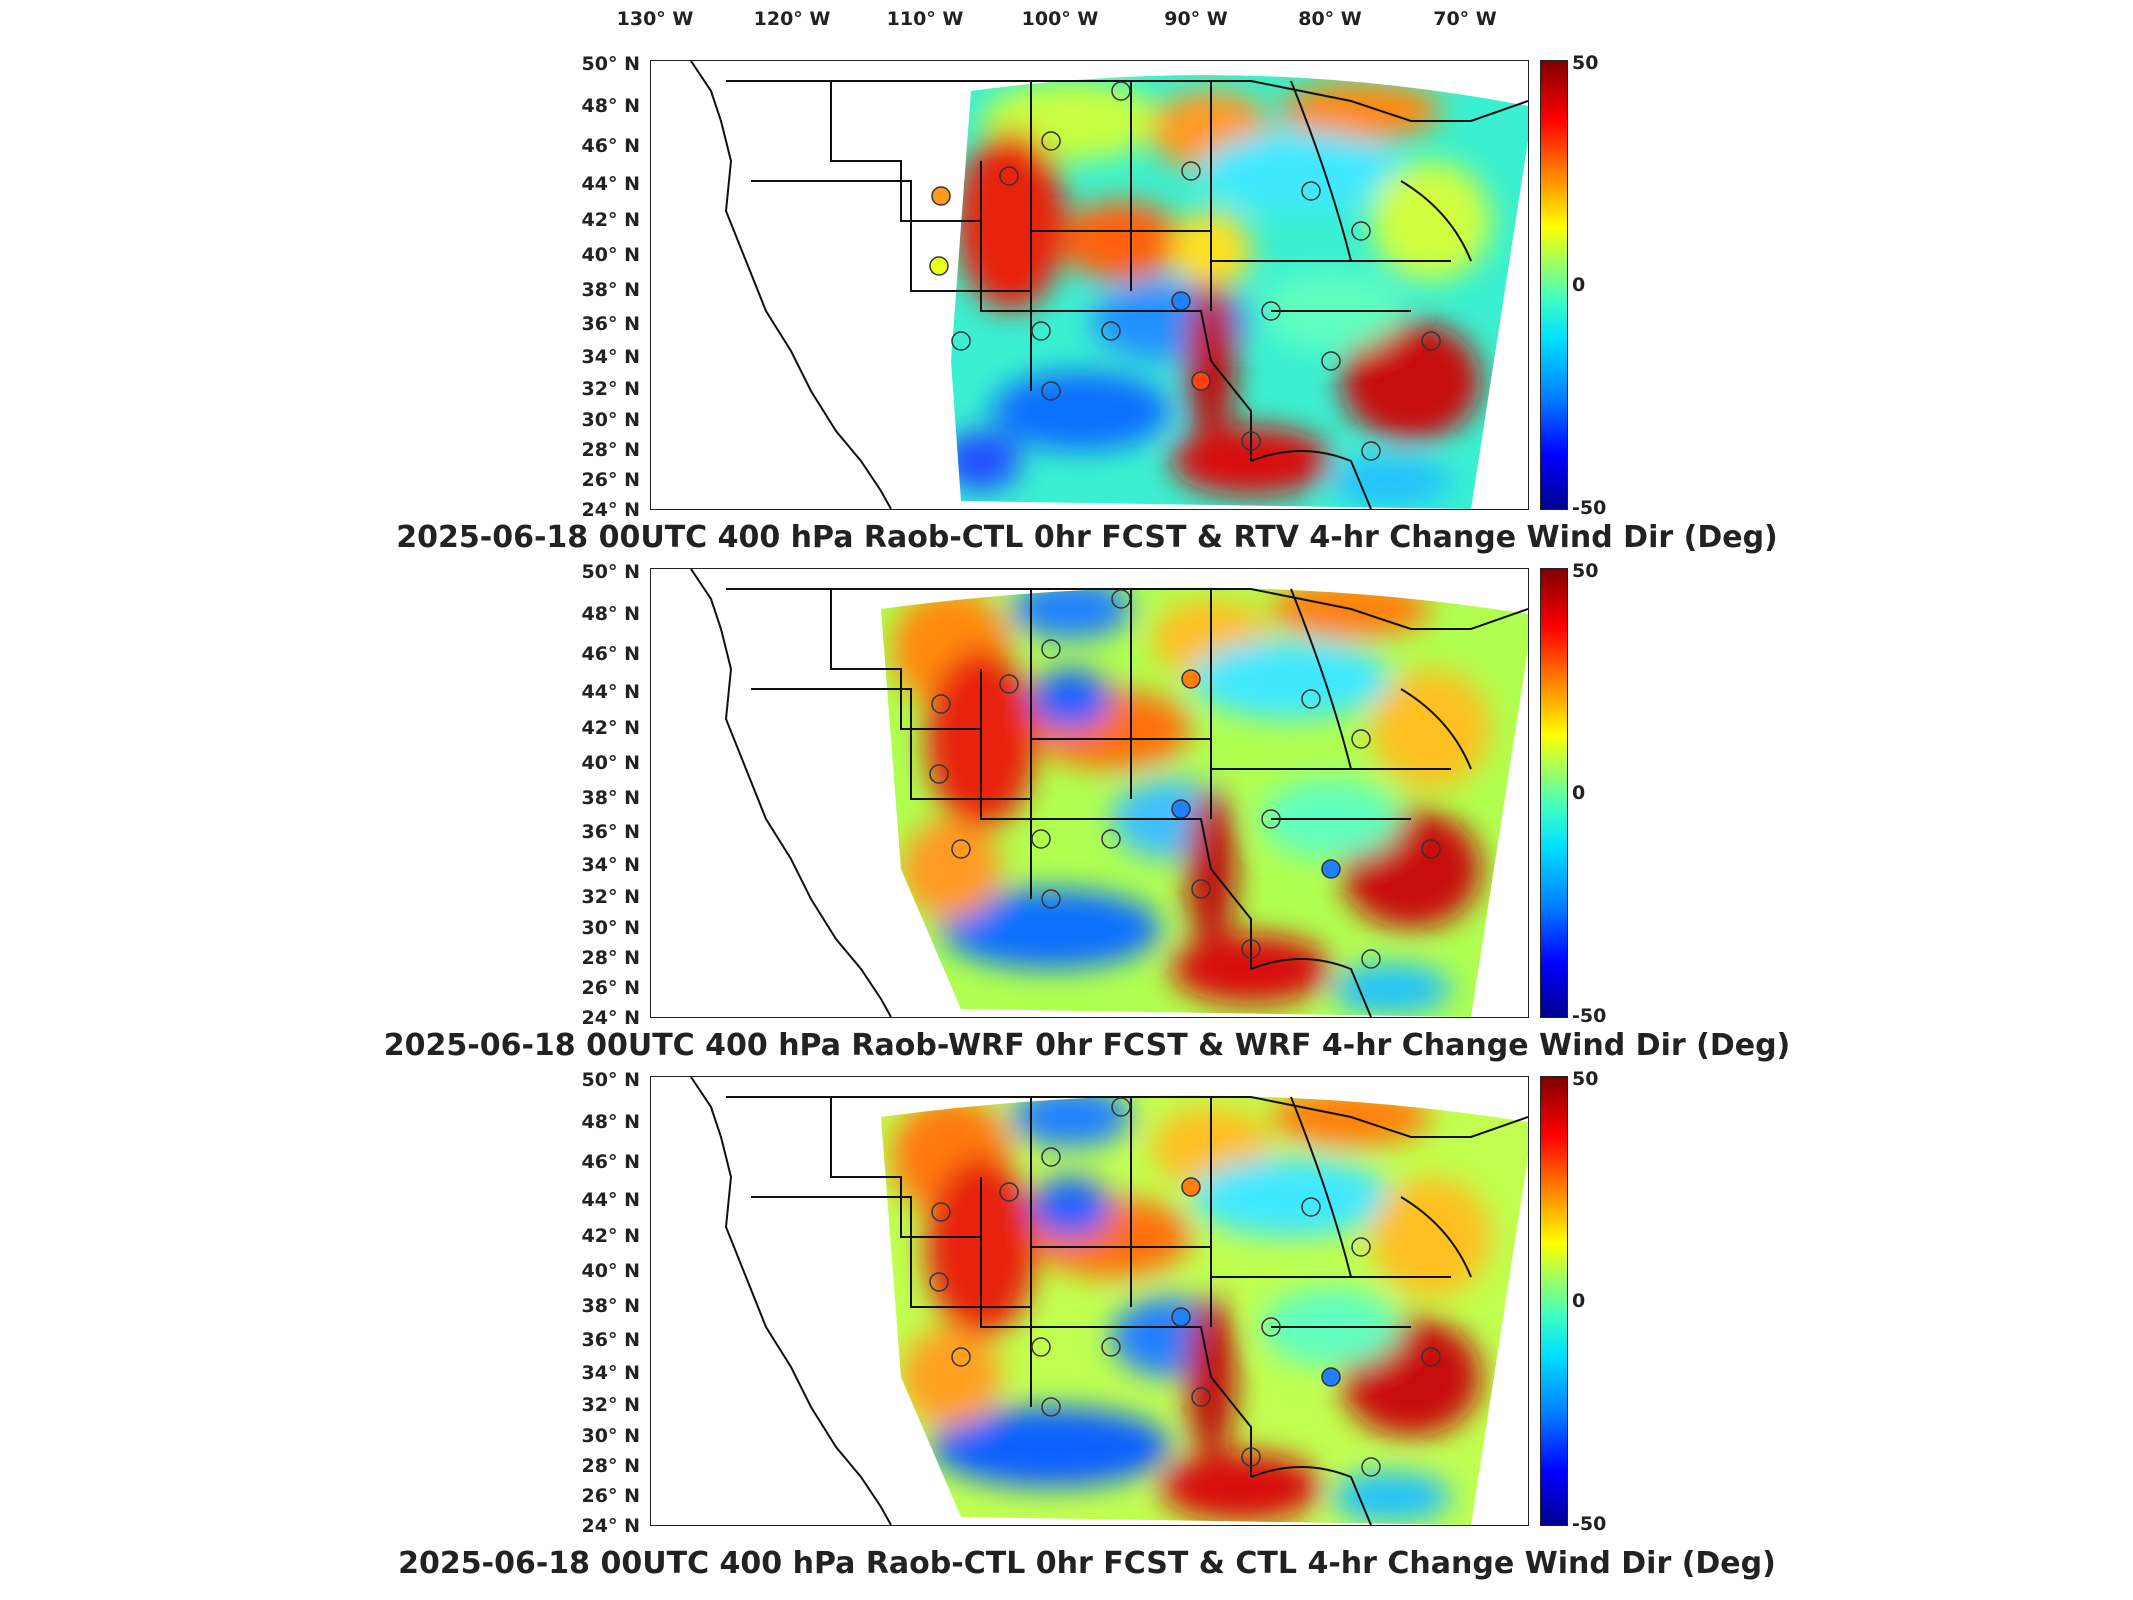 The height and width of the screenshot is (1600, 2133). What do you see at coordinates (1585, 63) in the screenshot?
I see `colorbar-max-label: 50` at bounding box center [1585, 63].